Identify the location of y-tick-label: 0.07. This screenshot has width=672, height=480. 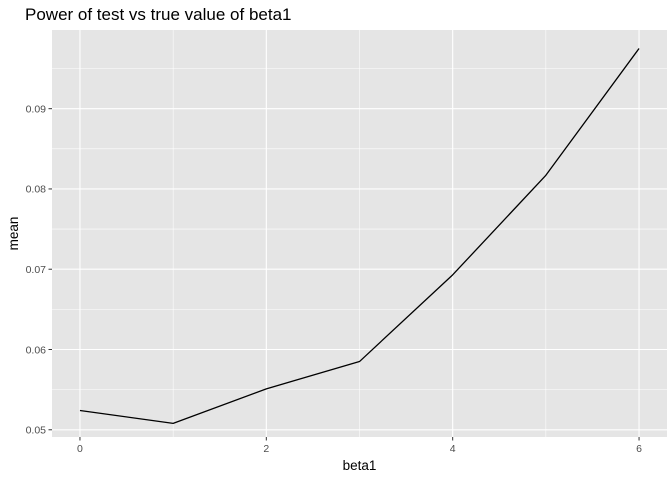
(36, 270).